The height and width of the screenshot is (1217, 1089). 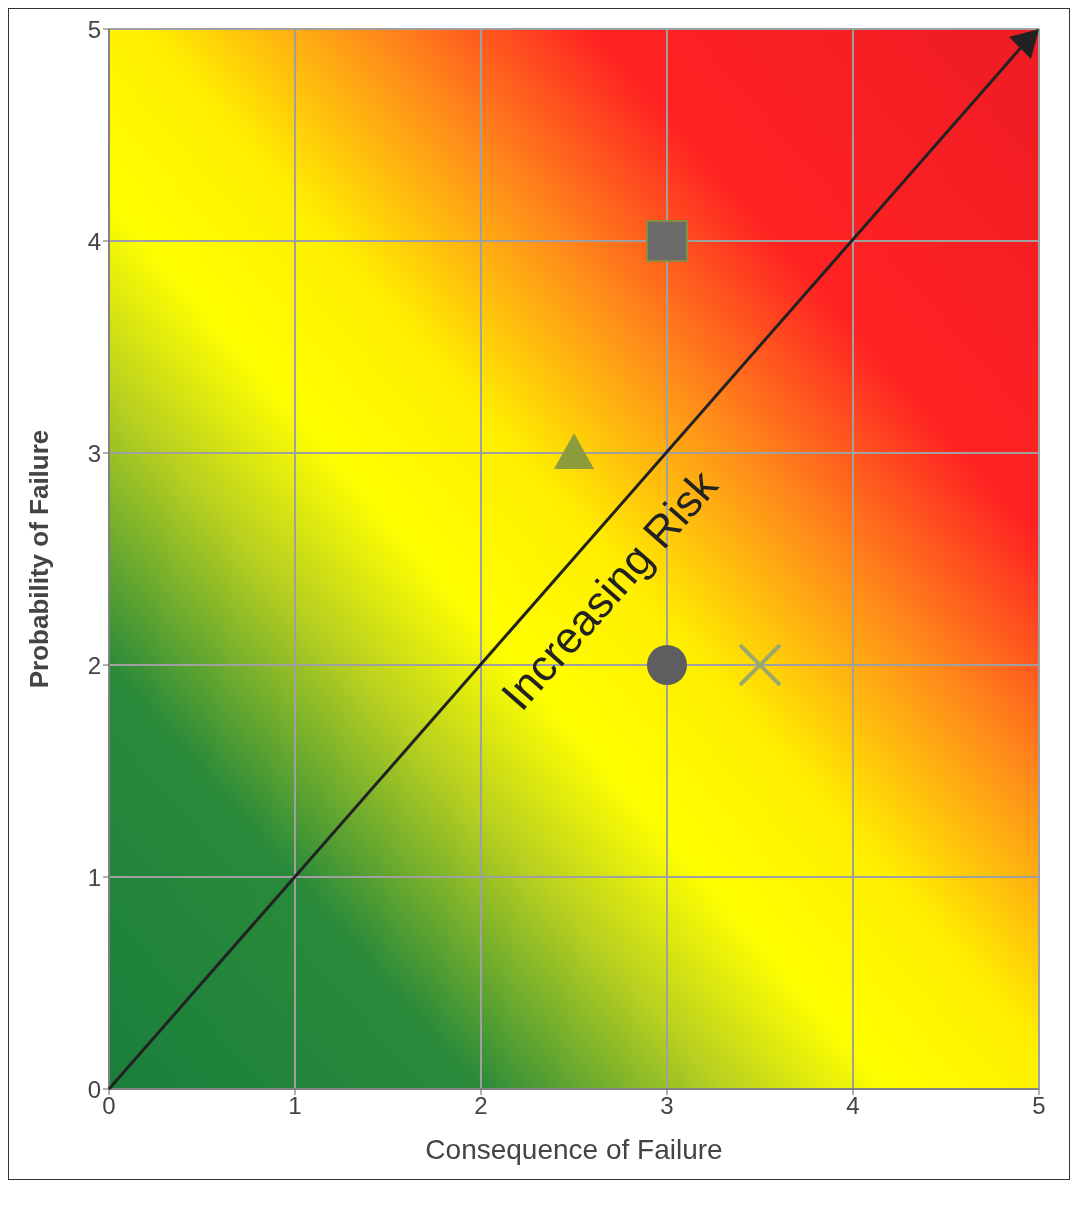 What do you see at coordinates (1039, 1106) in the screenshot?
I see `x-tick-label: 5` at bounding box center [1039, 1106].